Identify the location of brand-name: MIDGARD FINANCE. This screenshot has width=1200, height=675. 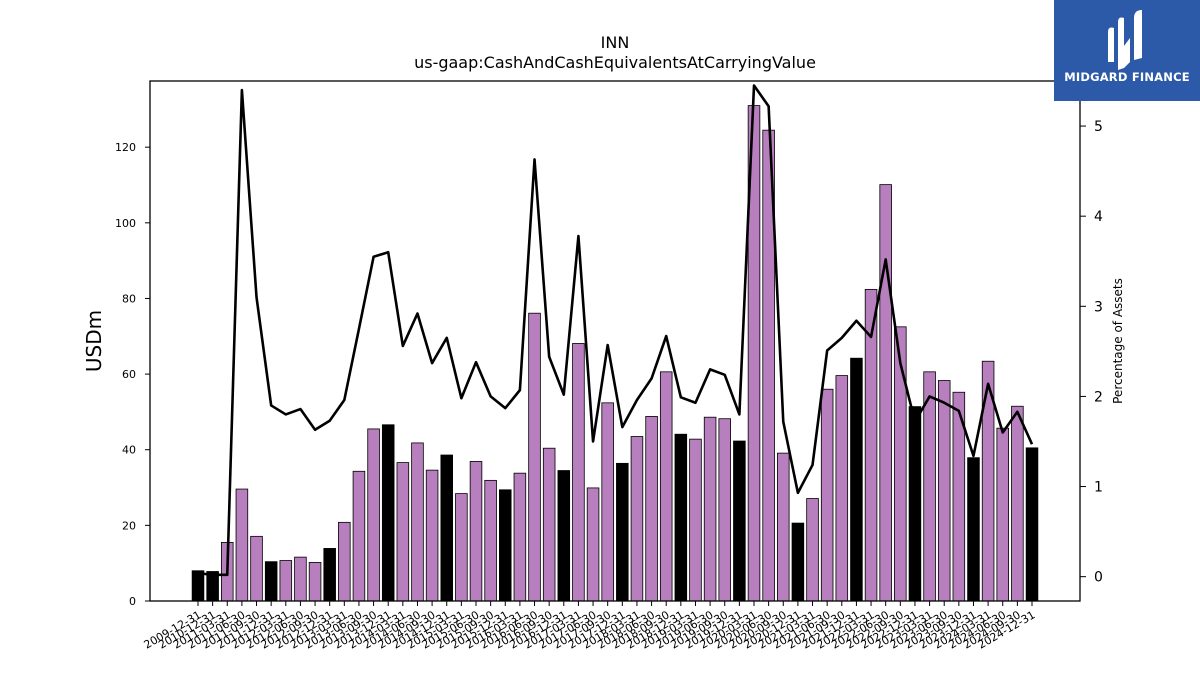
(1127, 77).